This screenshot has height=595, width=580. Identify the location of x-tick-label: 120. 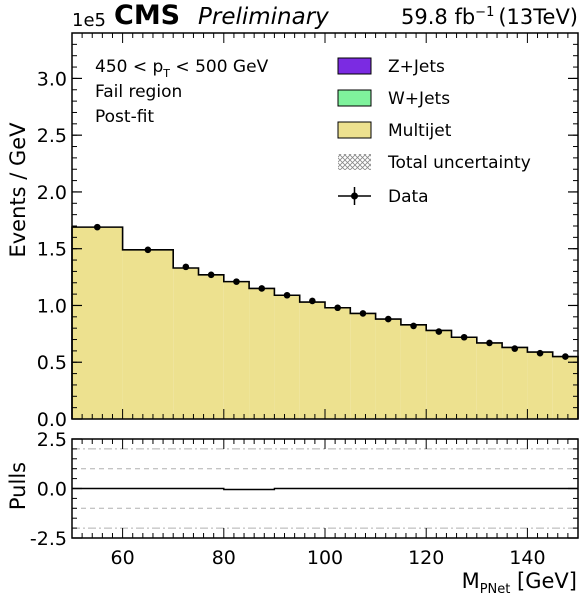
(426, 558).